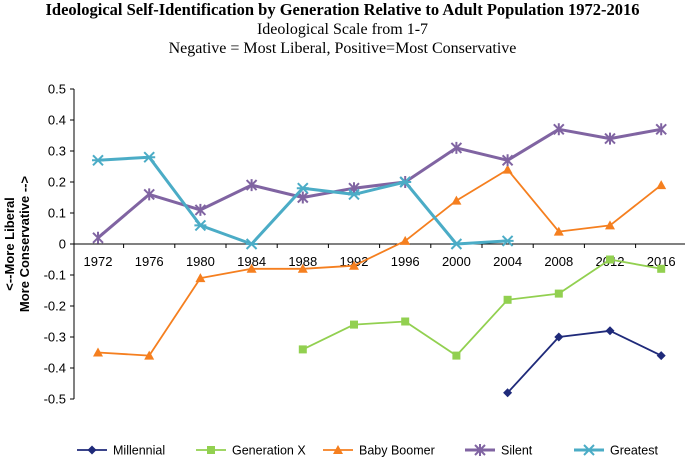 The width and height of the screenshot is (685, 458). Describe the element at coordinates (456, 261) in the screenshot. I see `x-tick-label: 2000` at that location.